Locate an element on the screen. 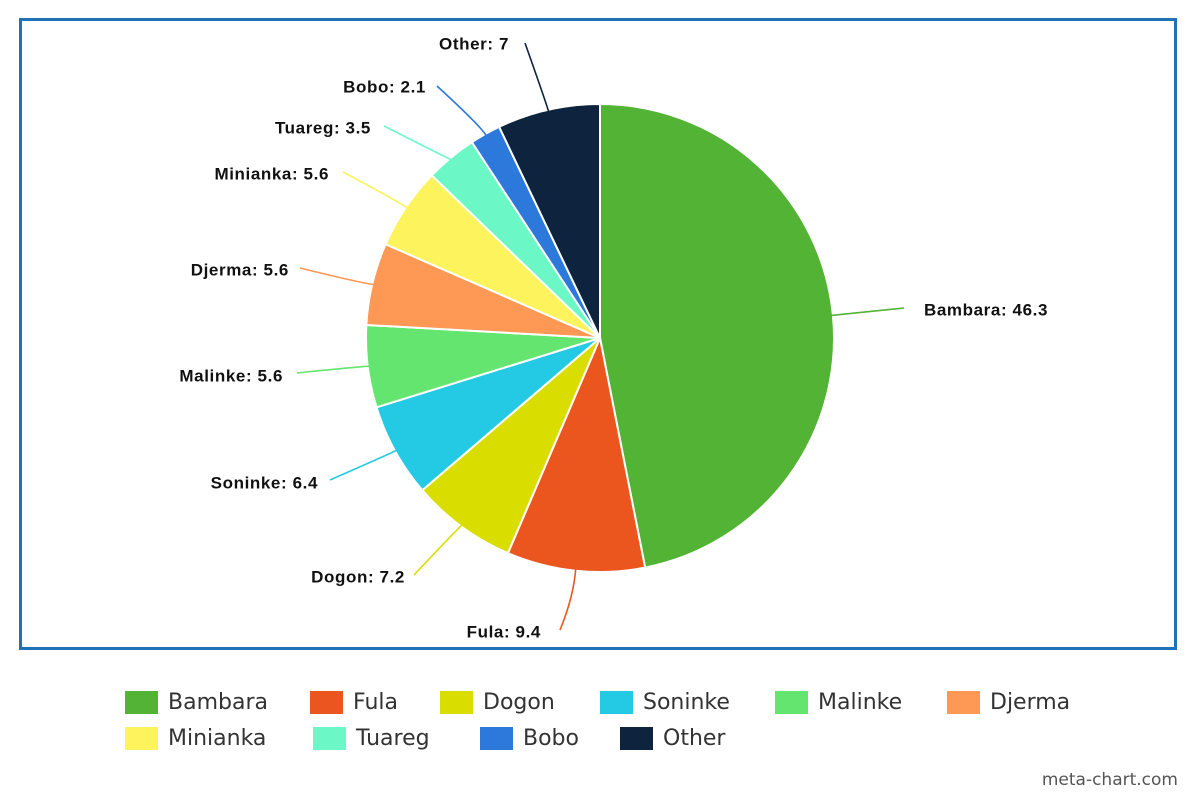  legend-item-tuareg: Tuareg is located at coordinates (371, 738).